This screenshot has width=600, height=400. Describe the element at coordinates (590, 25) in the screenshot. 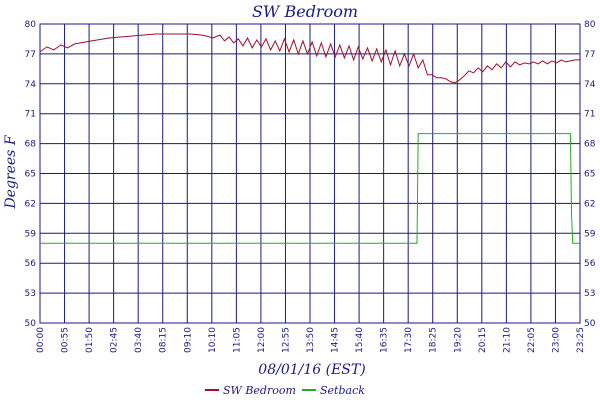

I see `y-tick-label-right: 80` at that location.